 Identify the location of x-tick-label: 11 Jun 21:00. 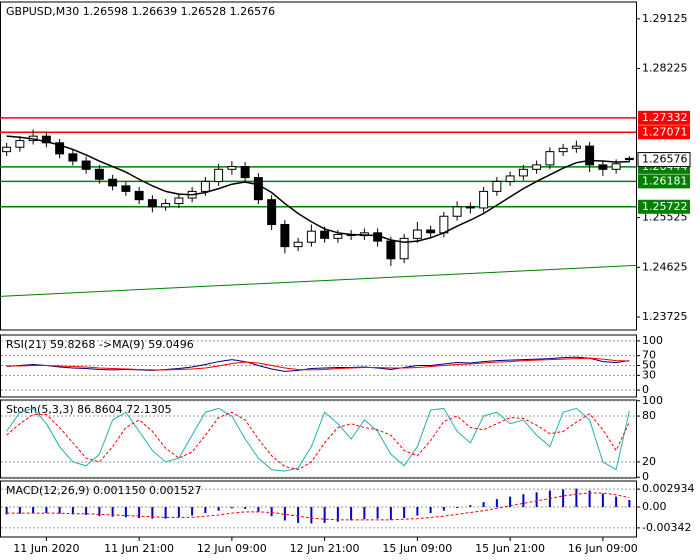
(139, 548).